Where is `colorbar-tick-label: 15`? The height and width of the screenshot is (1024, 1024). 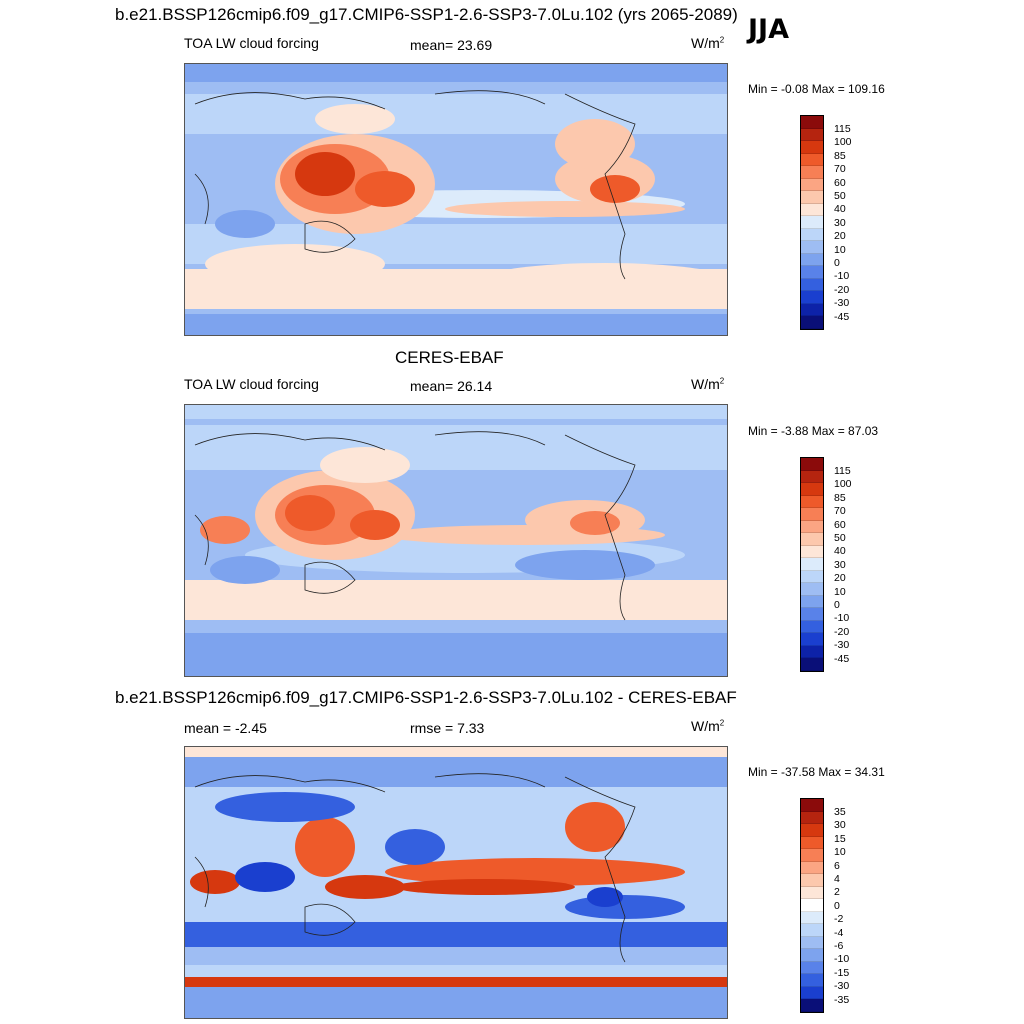
colorbar-tick-label: 15 is located at coordinates (840, 838).